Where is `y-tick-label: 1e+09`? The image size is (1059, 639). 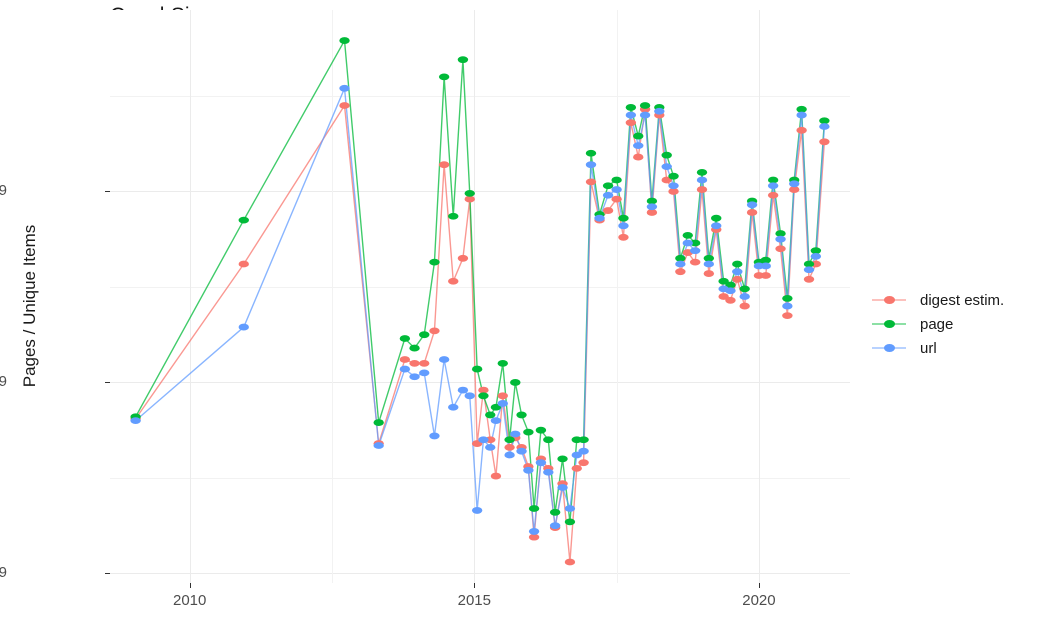 y-tick-label: 1e+09 is located at coordinates (3, 573).